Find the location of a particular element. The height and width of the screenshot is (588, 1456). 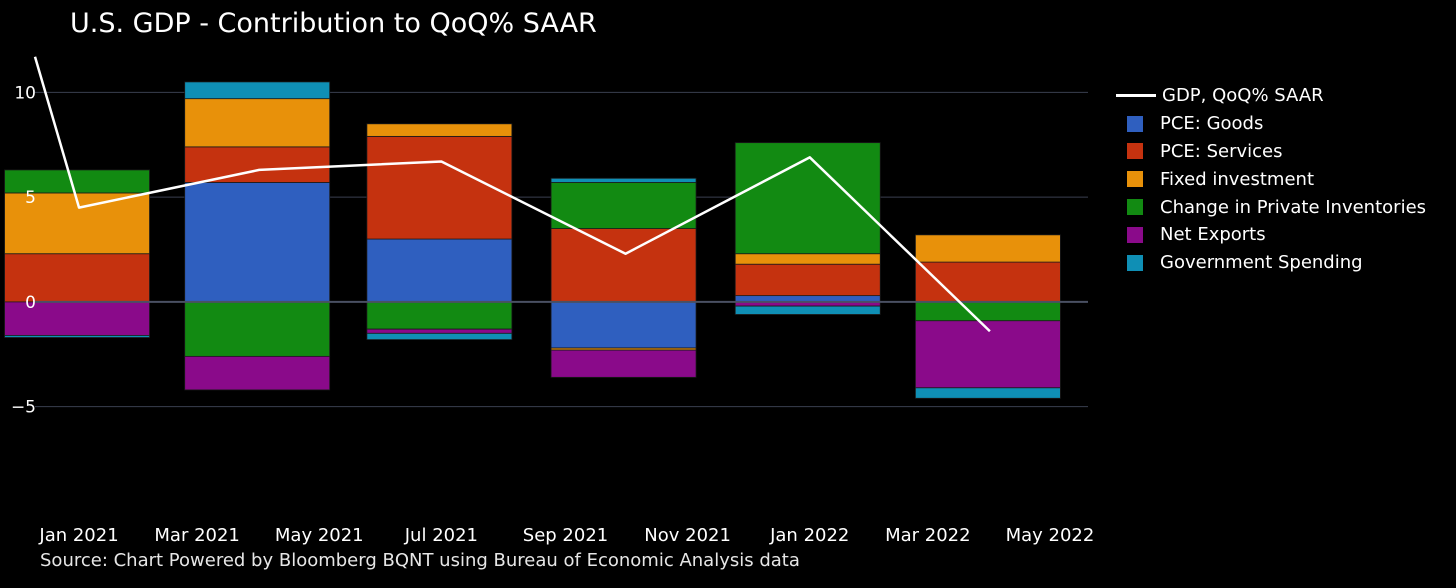

legend-item-gdp: GDP, QoQ% SAAR is located at coordinates (1271, 96).